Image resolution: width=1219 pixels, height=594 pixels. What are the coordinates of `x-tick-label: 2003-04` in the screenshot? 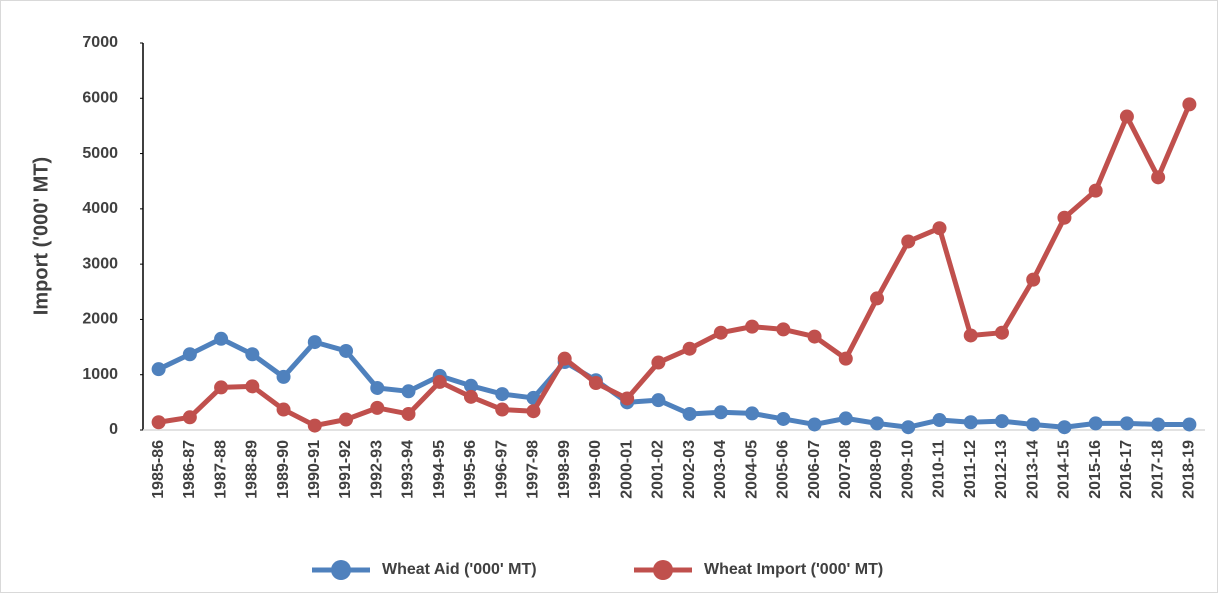 It's located at (720, 469).